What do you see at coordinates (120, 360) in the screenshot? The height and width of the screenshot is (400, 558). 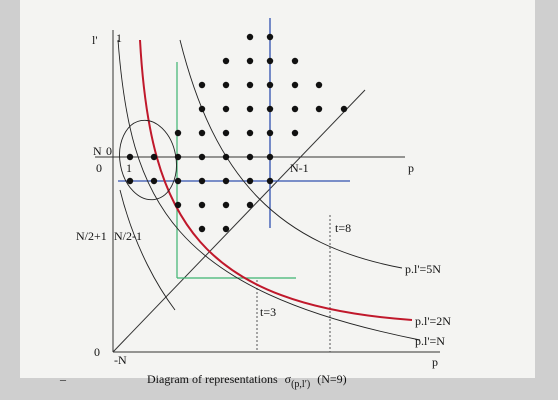 I see `axis-label: -N` at bounding box center [120, 360].